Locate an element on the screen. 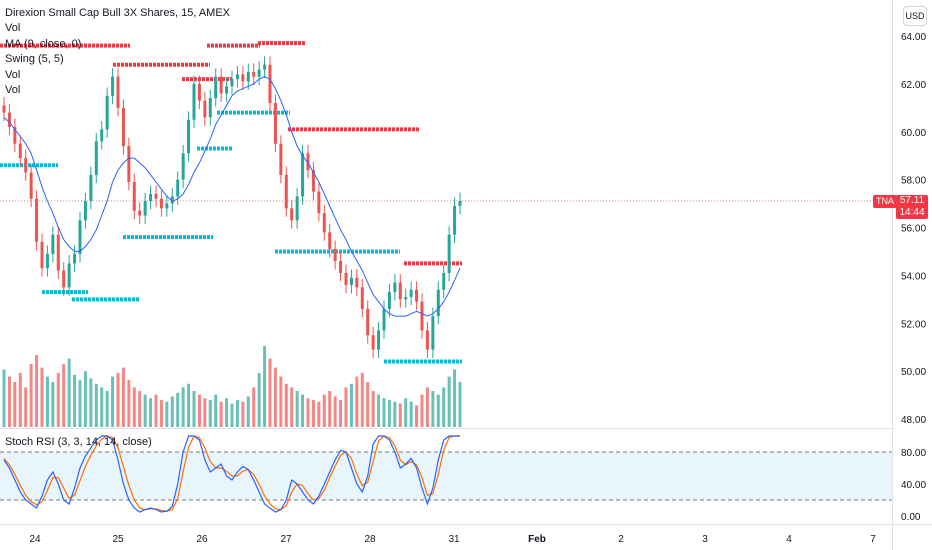 The height and width of the screenshot is (550, 932). last-price-tag: 57.11 14:44 is located at coordinates (912, 207).